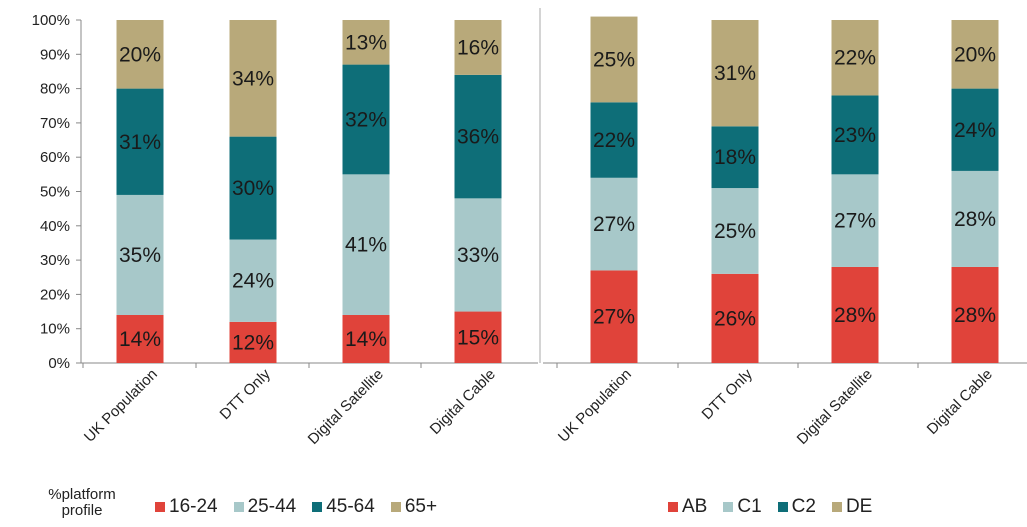  What do you see at coordinates (695, 506) in the screenshot?
I see `legend-label: AB` at bounding box center [695, 506].